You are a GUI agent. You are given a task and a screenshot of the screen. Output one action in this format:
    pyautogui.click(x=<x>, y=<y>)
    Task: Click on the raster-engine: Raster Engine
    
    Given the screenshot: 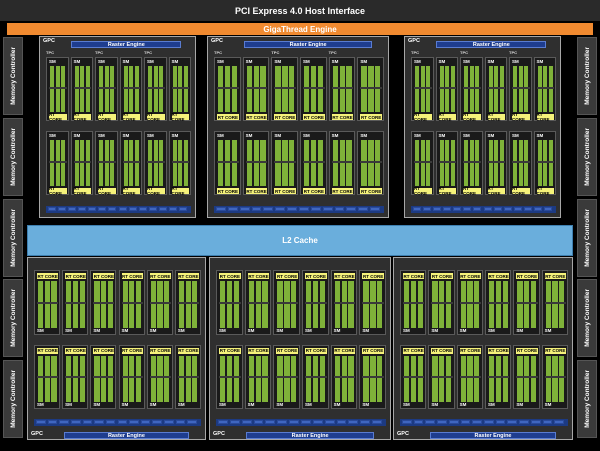 What is the action you would take?
    pyautogui.click(x=310, y=435)
    